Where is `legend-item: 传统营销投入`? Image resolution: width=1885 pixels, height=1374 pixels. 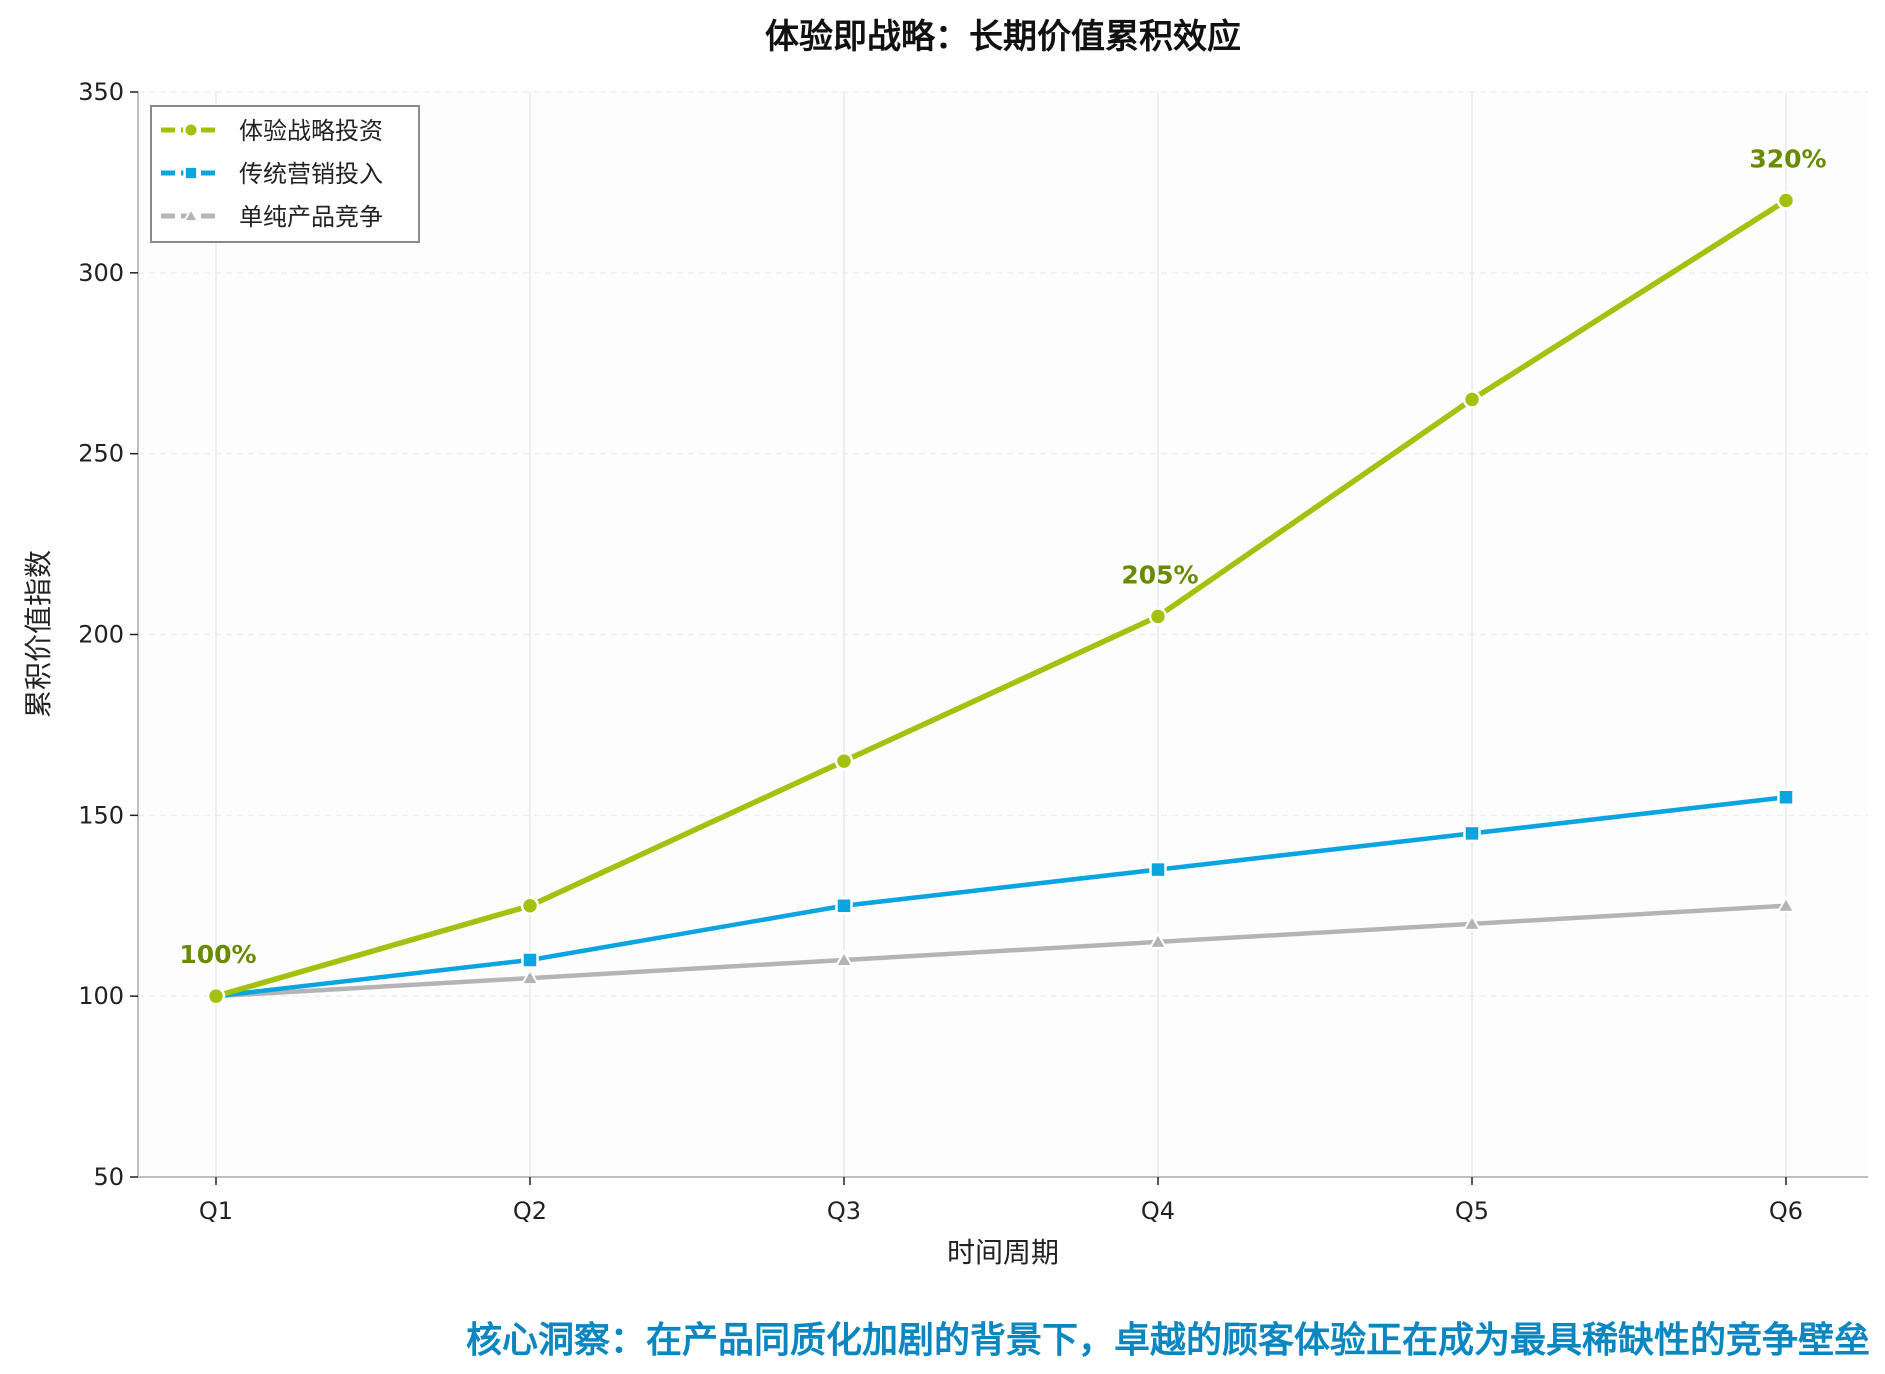
legend-item: 传统营销投入 is located at coordinates (272, 174).